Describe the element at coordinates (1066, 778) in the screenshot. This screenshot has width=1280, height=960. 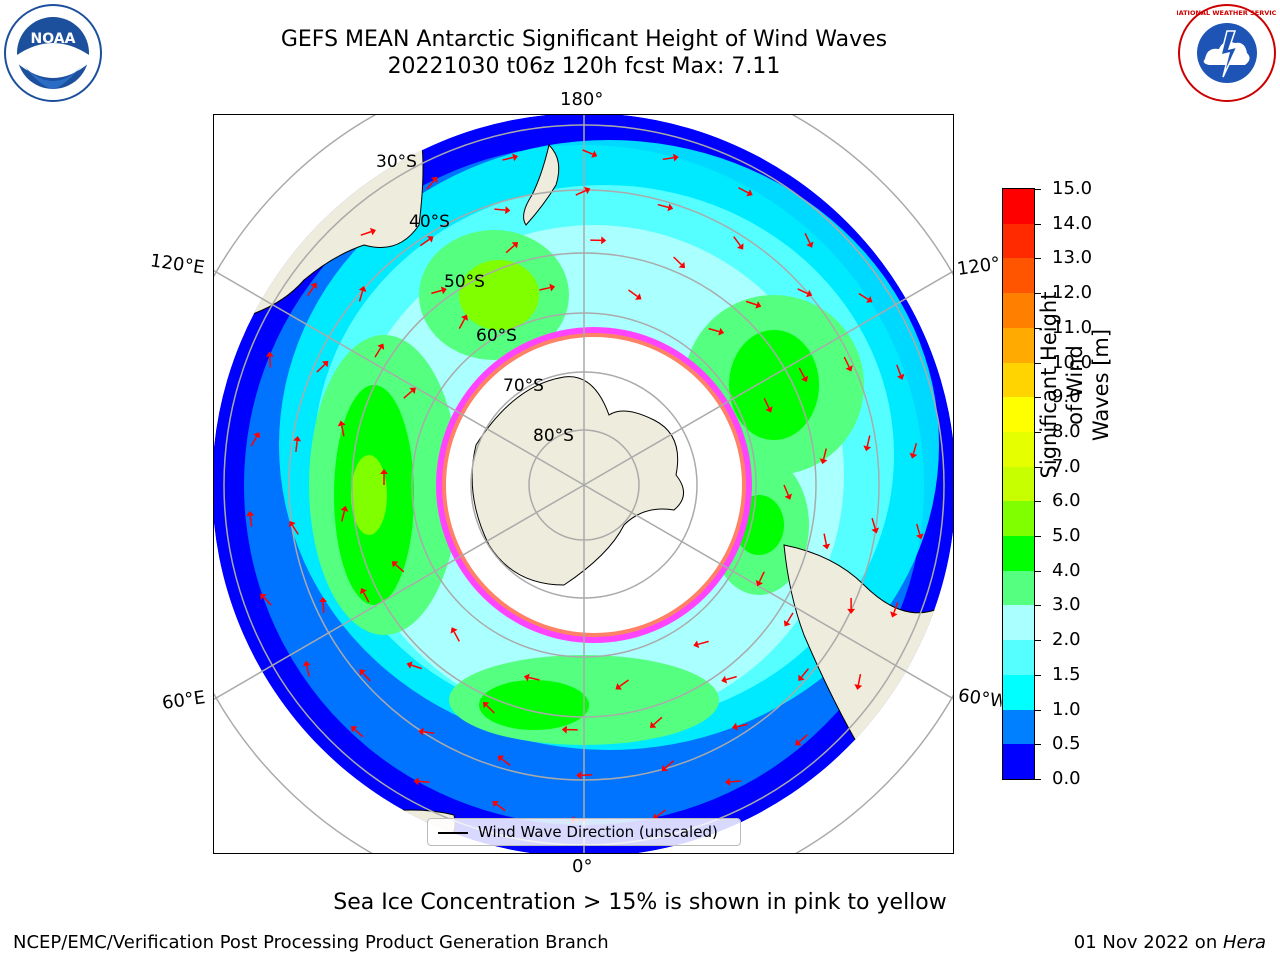
I see `colorbar-tick-label: 0.0` at that location.